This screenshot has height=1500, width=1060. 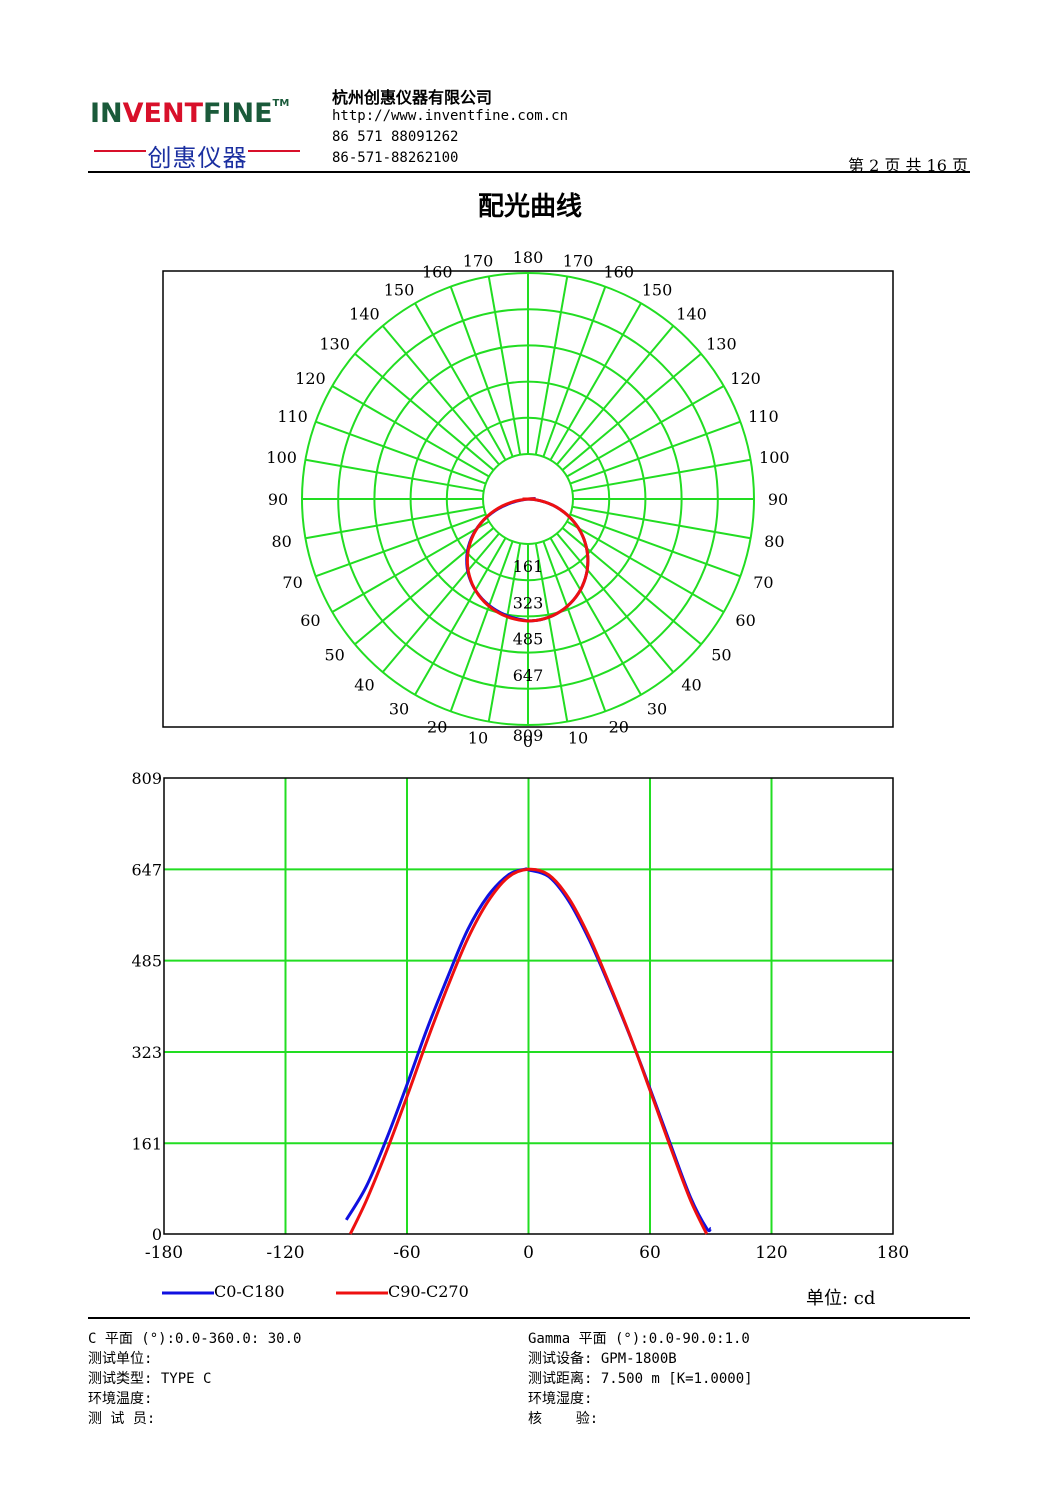 I want to click on y-tick-label: 647, so click(x=146, y=869).